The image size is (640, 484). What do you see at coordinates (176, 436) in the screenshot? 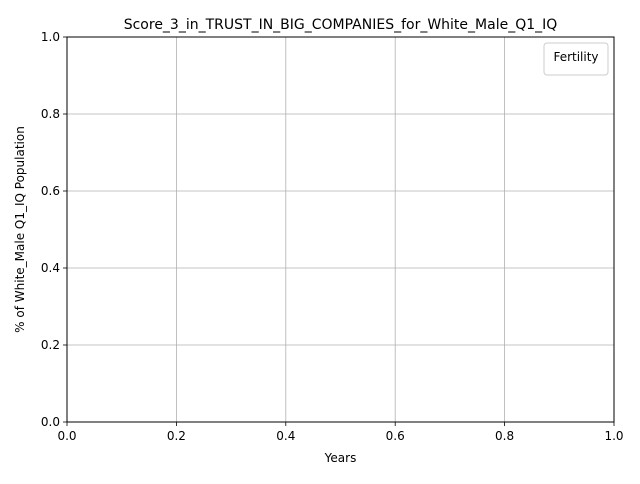
I see `x-tick-label: 0.2` at bounding box center [176, 436].